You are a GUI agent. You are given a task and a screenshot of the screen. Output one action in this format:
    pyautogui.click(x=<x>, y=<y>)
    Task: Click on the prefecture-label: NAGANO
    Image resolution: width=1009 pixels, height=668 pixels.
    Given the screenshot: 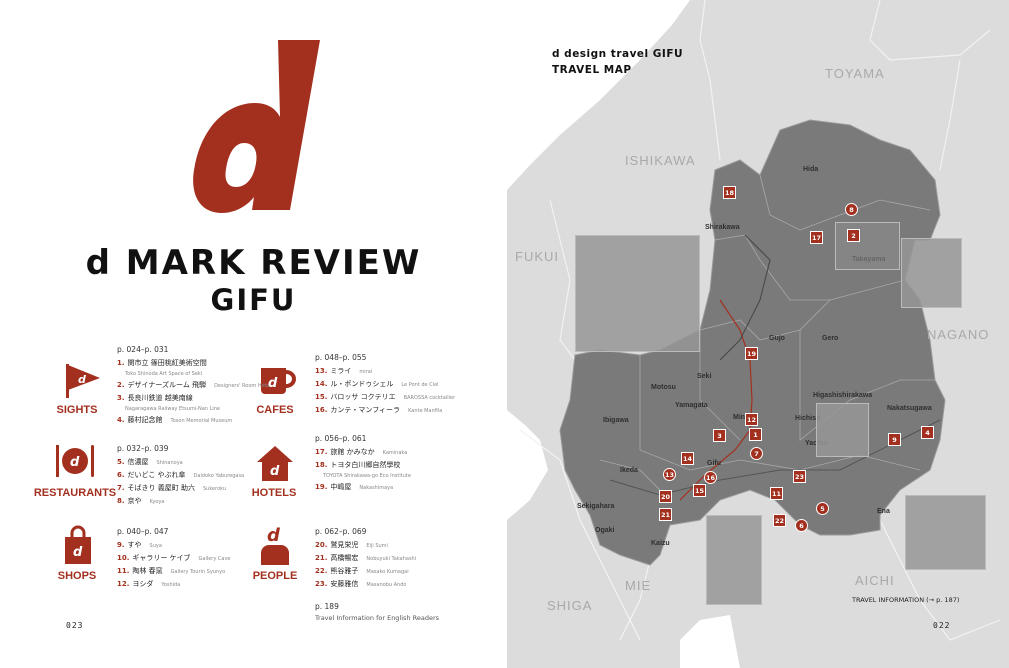 What is the action you would take?
    pyautogui.click(x=958, y=334)
    